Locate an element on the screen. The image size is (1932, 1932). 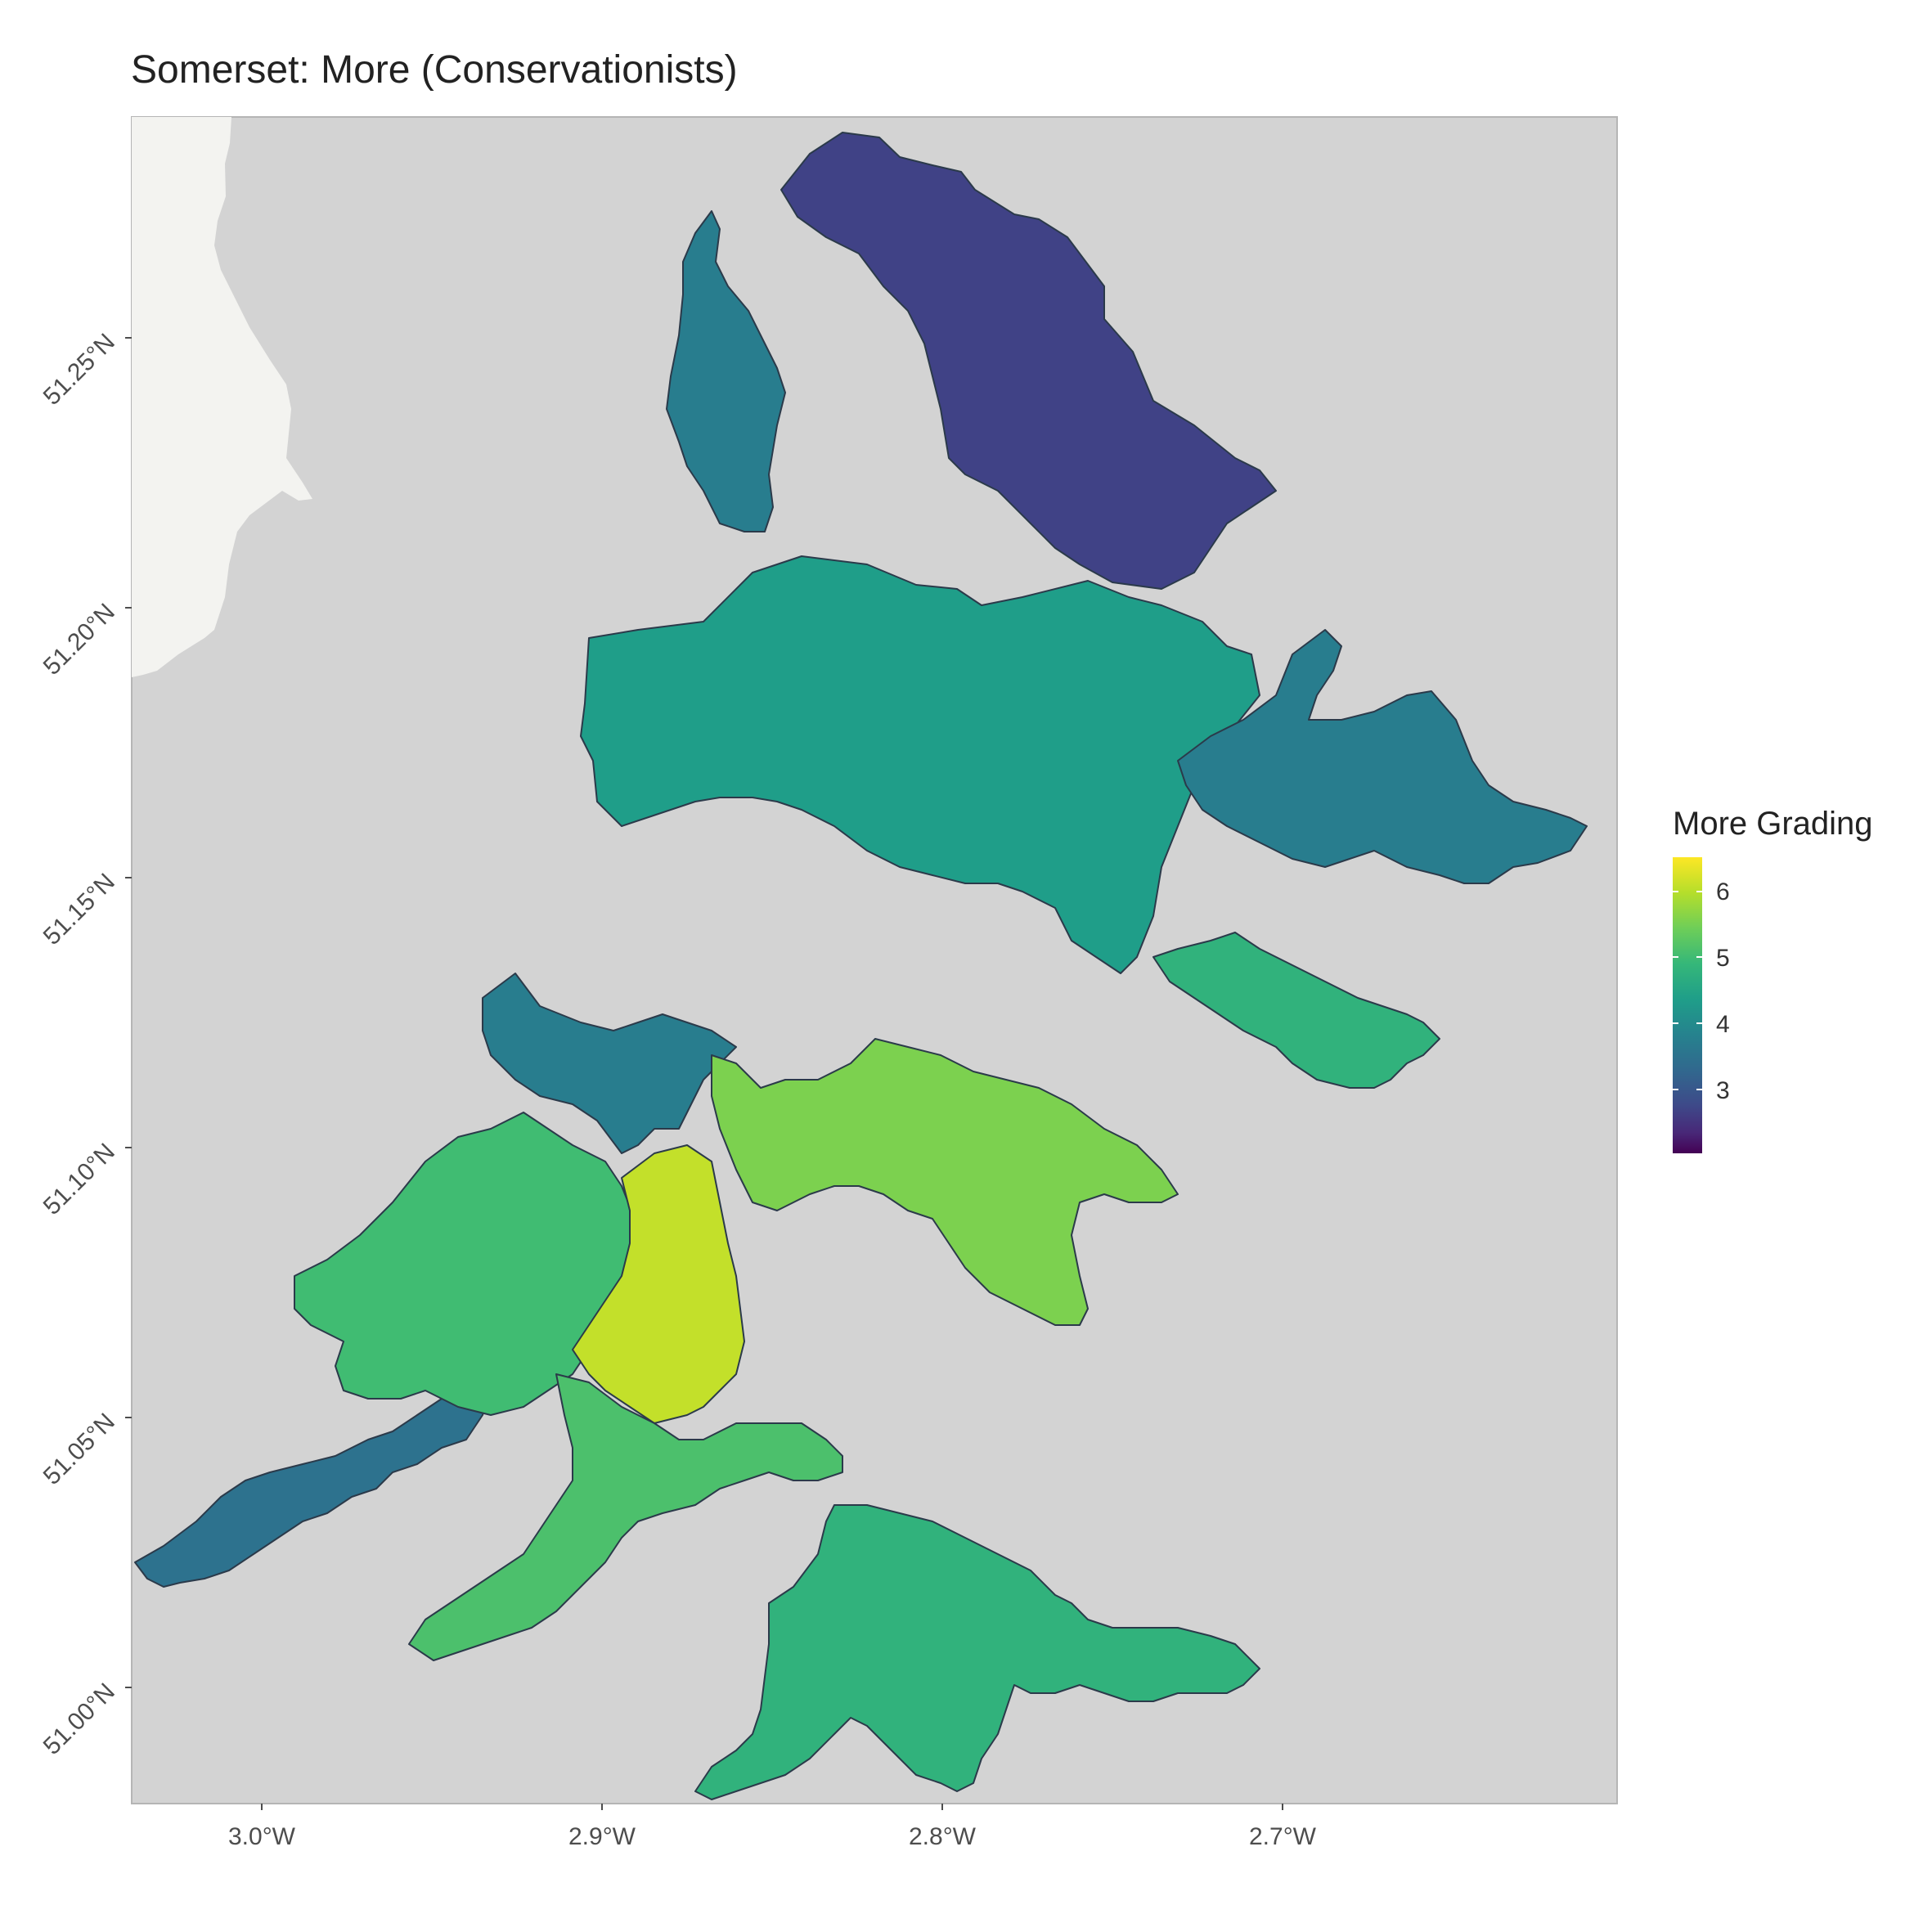
region-middle-east-lobe is located at coordinates (945, 1182).